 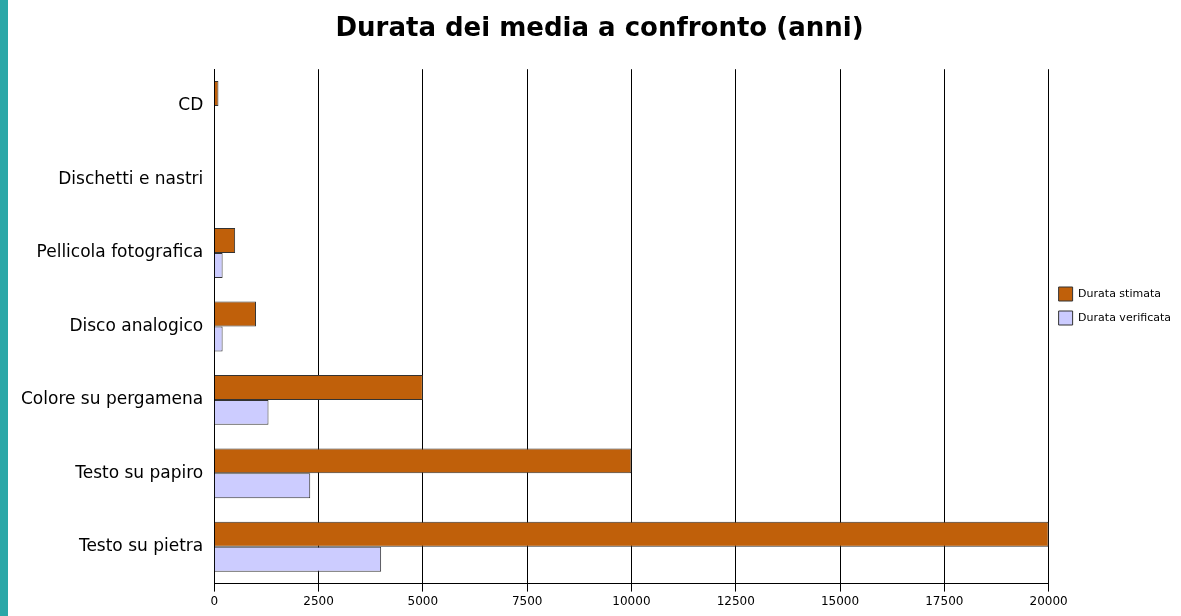 What do you see at coordinates (140, 545) in the screenshot?
I see `y-tick-label: Testo su pietra` at bounding box center [140, 545].